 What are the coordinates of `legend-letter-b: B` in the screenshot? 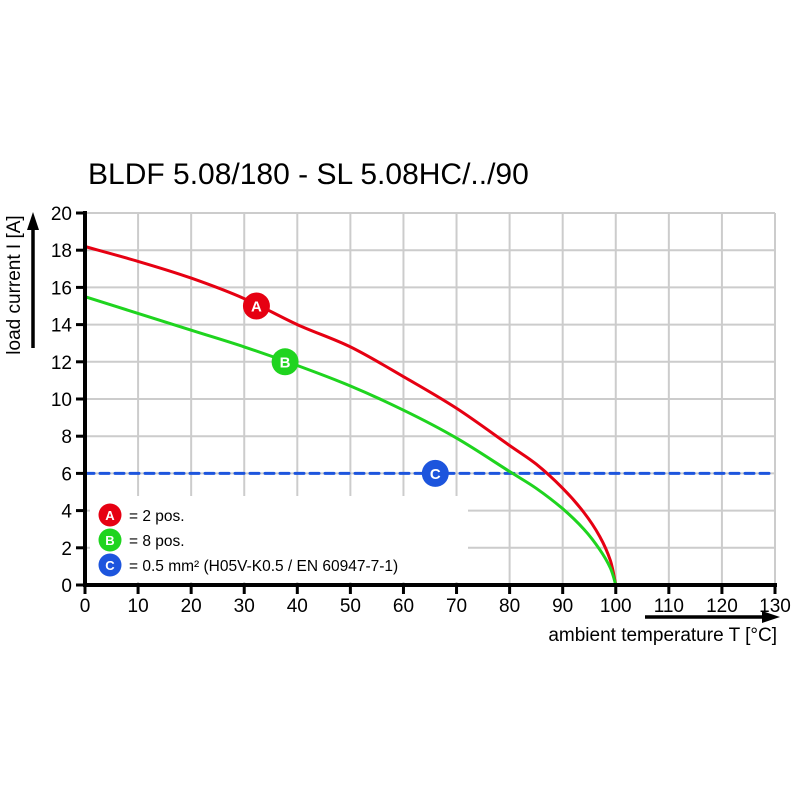 It's located at (109, 540).